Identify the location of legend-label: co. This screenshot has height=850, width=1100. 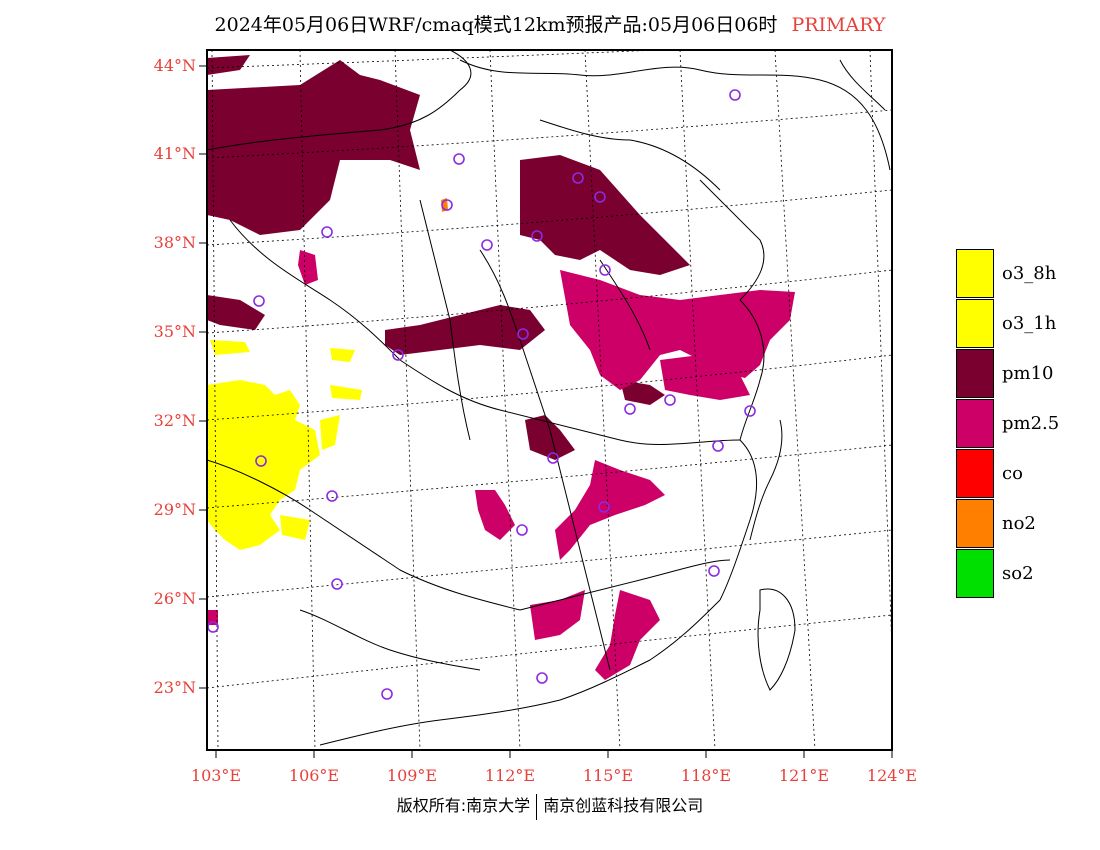
(1012, 473).